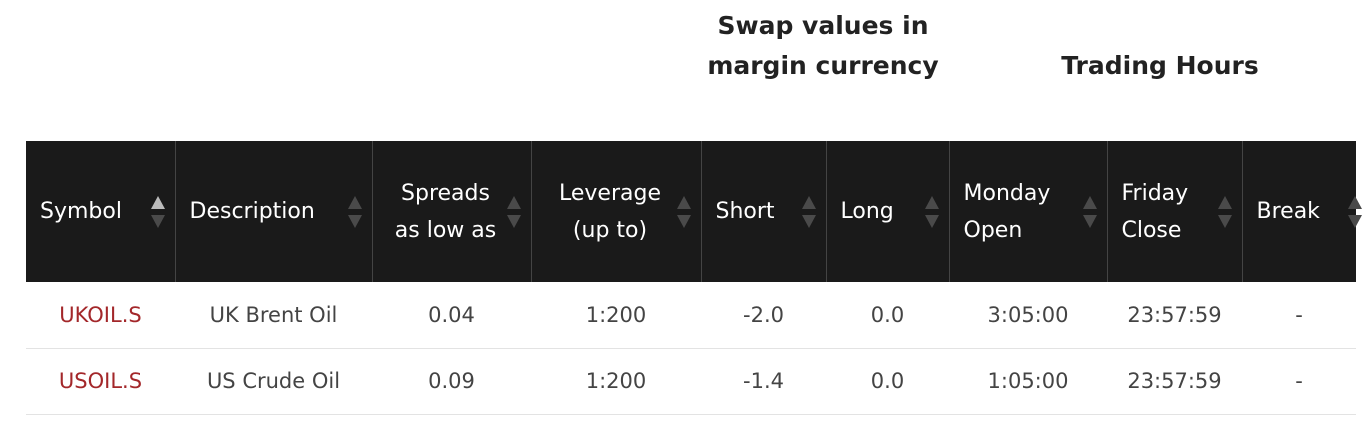 The height and width of the screenshot is (443, 1370). Describe the element at coordinates (273, 381) in the screenshot. I see `description-cell: US Crude Oil` at that location.